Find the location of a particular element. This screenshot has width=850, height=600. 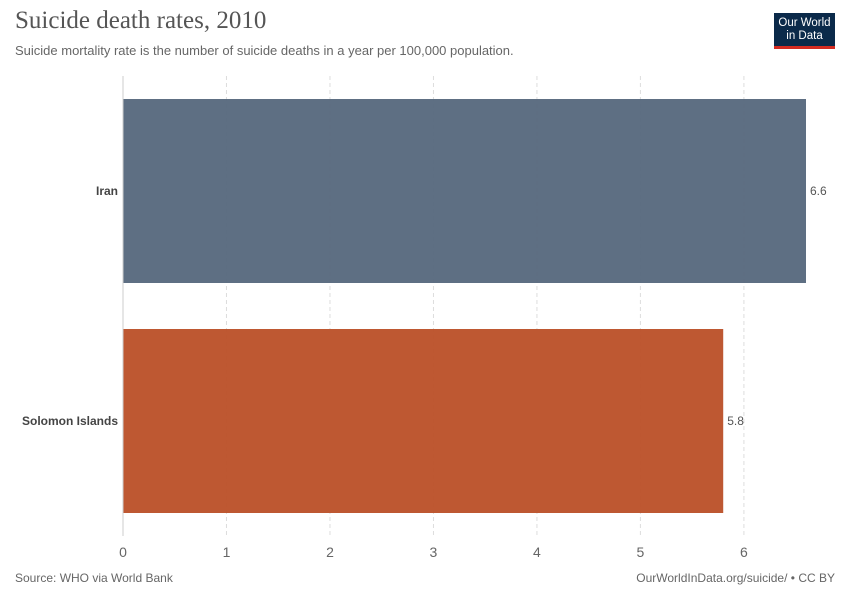

category-label: Iran is located at coordinates (107, 191).